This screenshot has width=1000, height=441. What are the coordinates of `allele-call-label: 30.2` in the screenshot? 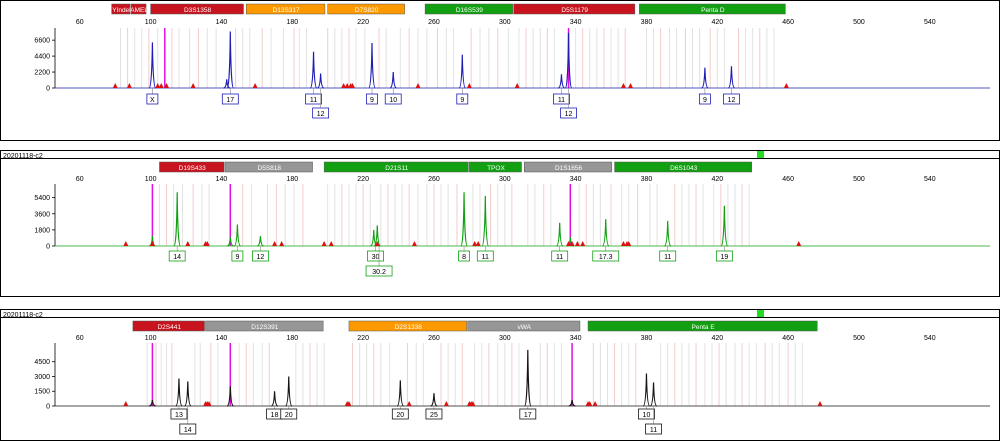 It's located at (379, 272).